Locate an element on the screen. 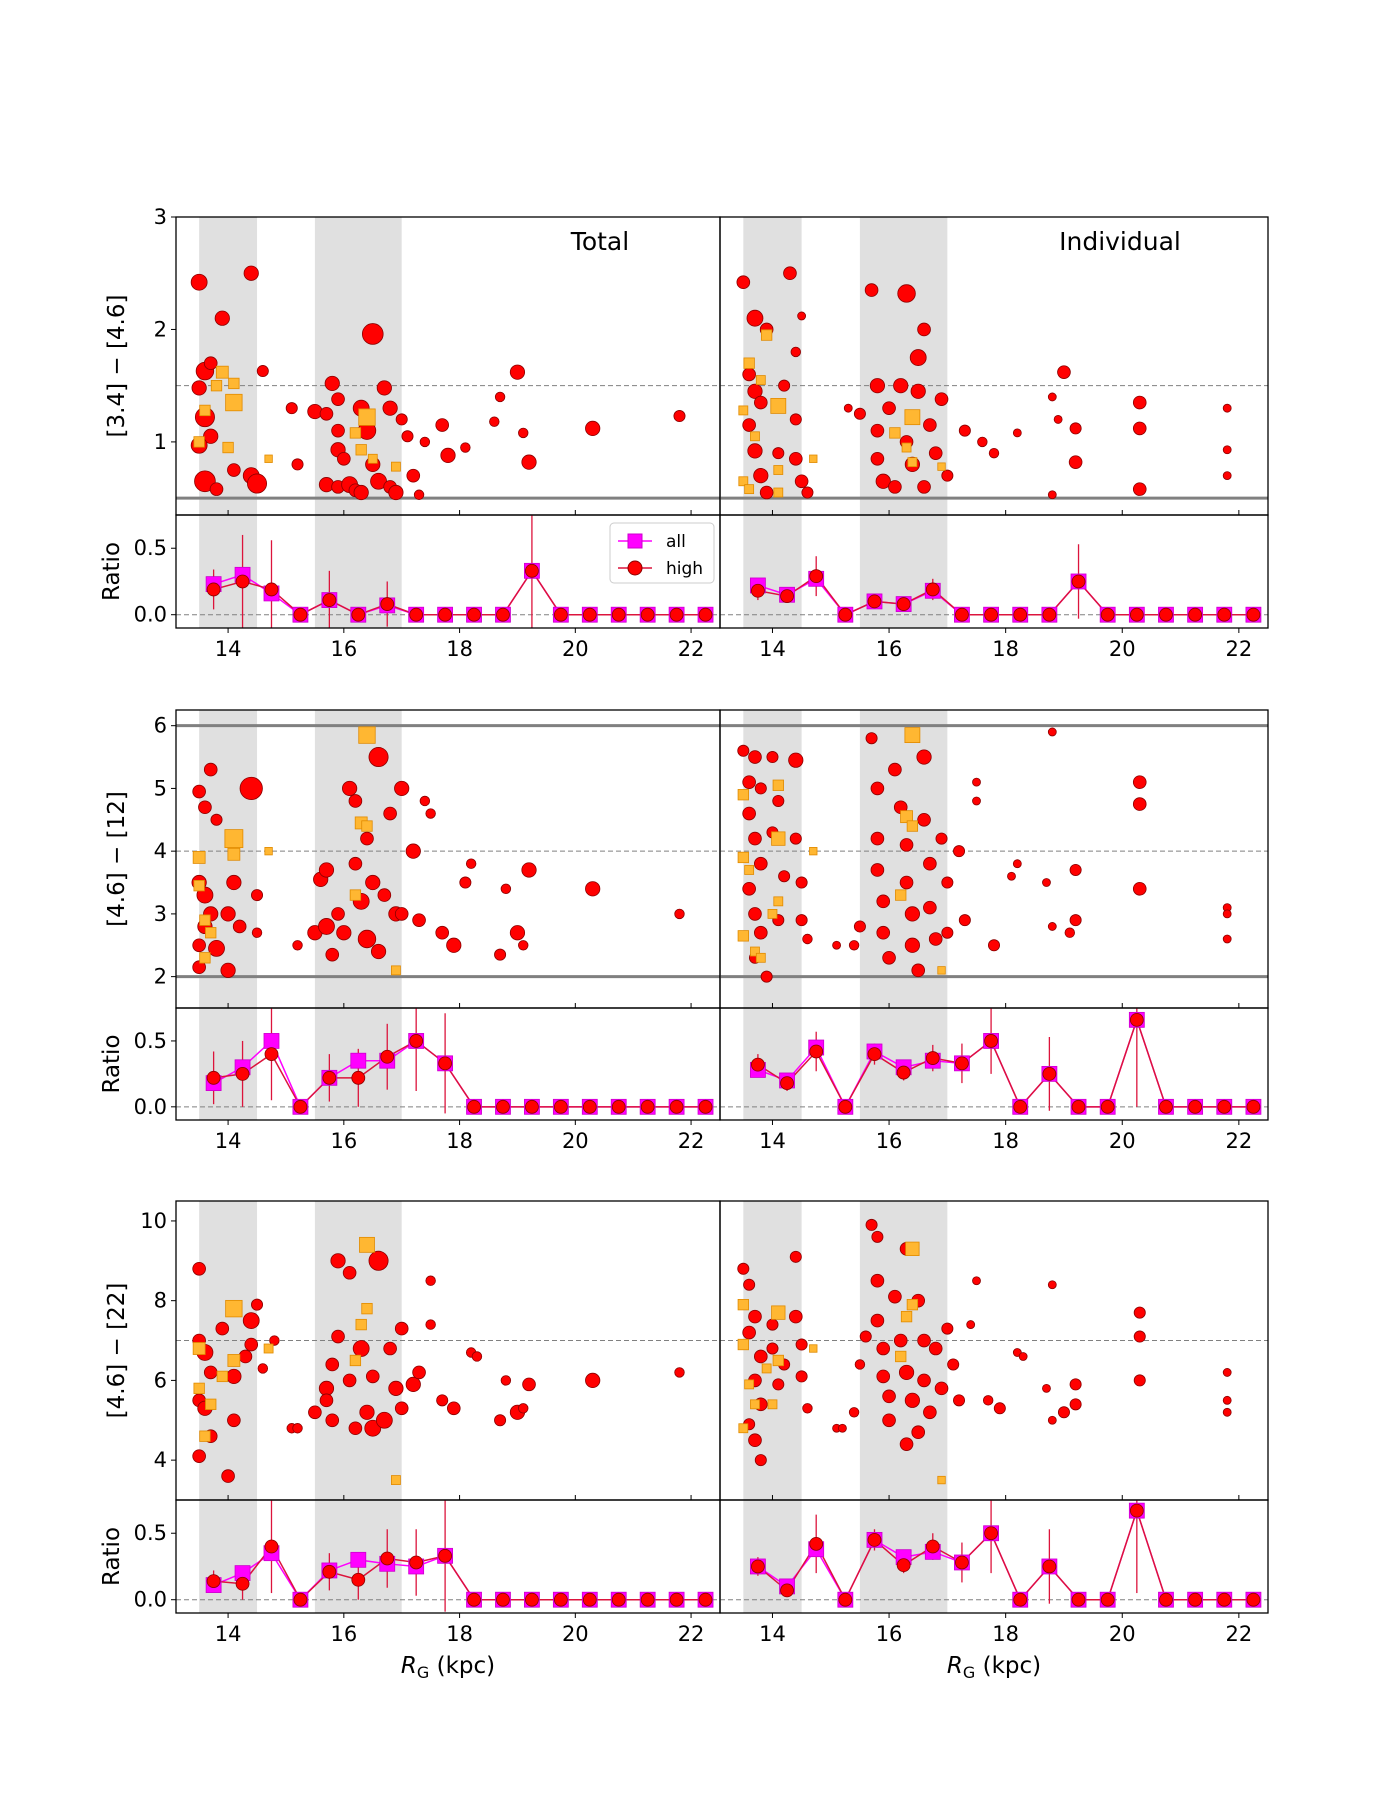 Image resolution: width=1400 pixels, height=1800 pixels. ratio-y-tick-label: 0.5 is located at coordinates (150, 548).